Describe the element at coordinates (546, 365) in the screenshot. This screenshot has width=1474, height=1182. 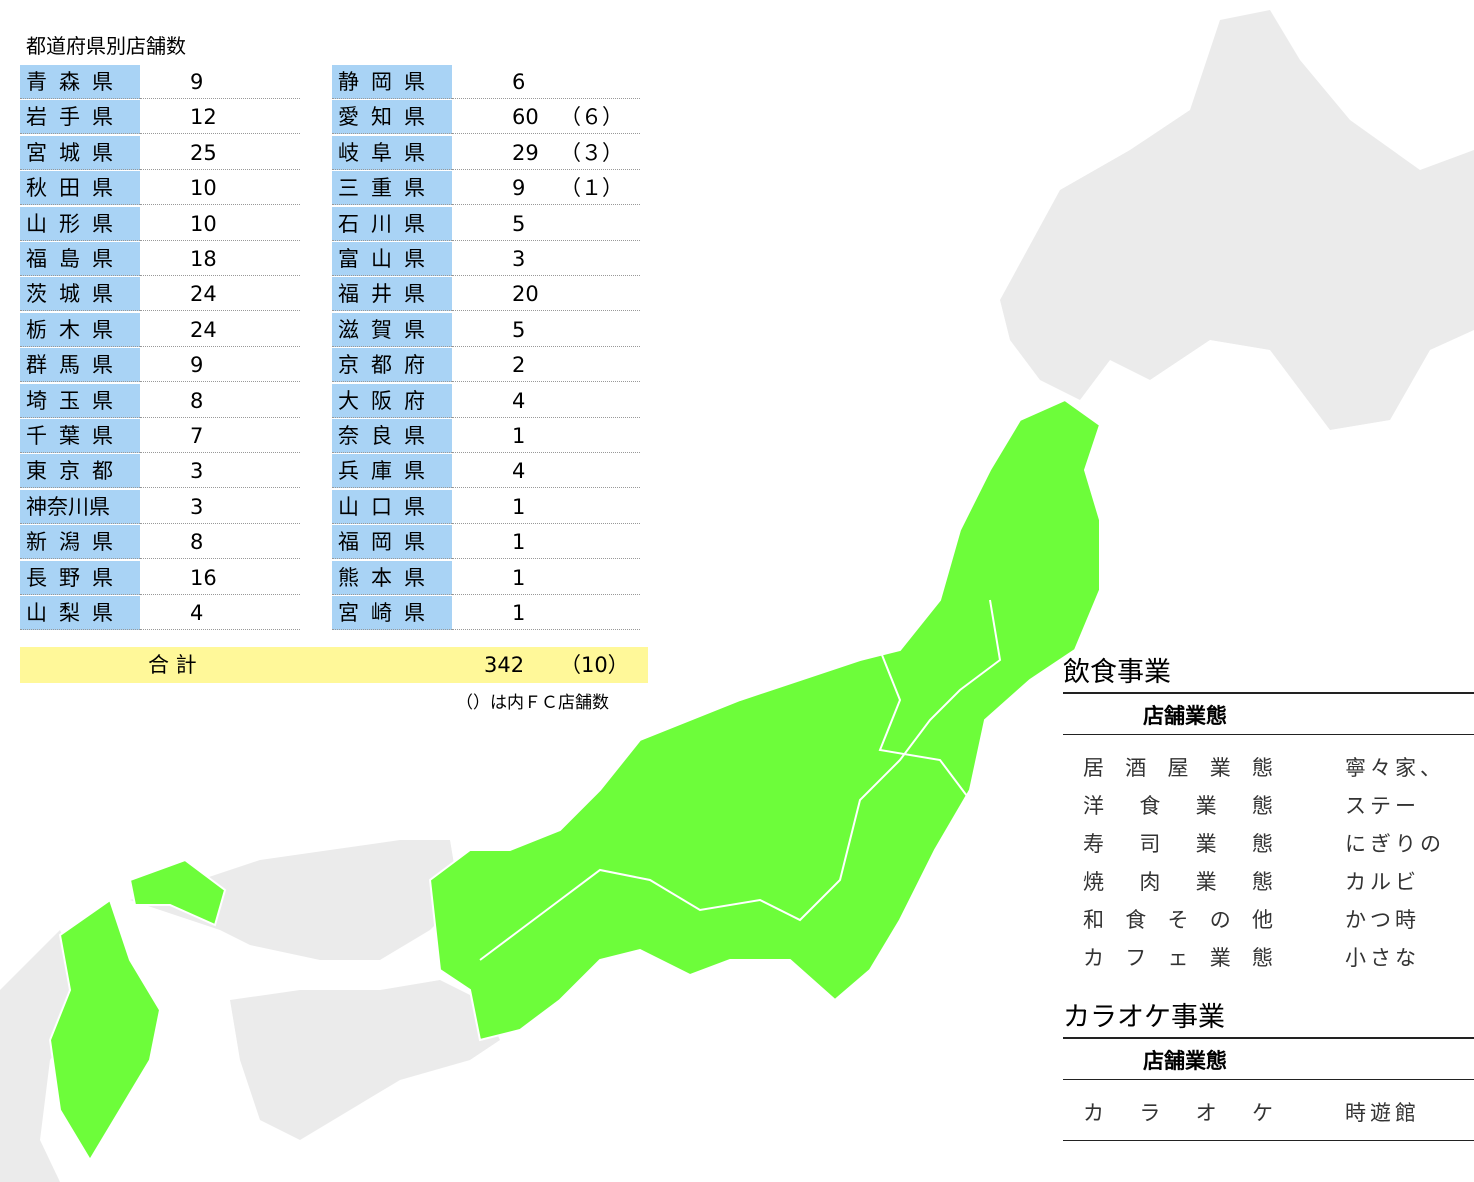
I see `store-count: 2` at that location.